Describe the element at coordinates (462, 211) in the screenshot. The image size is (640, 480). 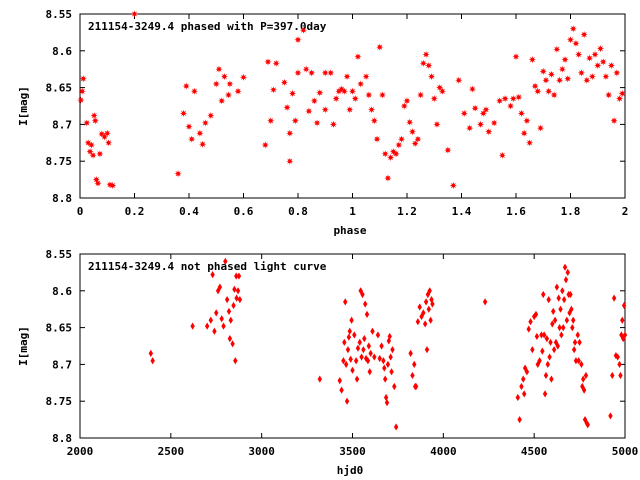
I see `x-tick-label: 1.4` at that location.